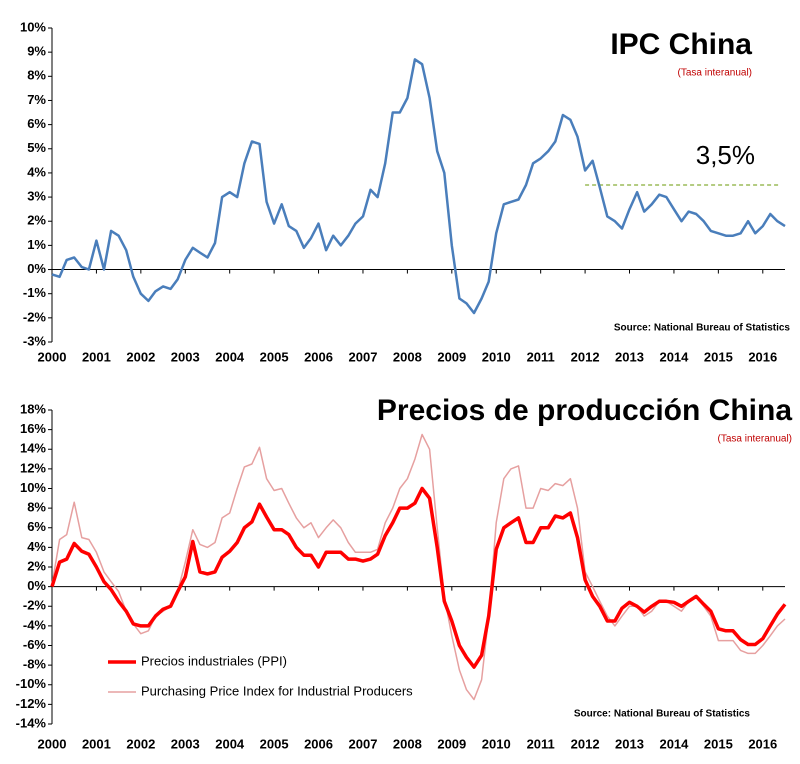 The image size is (800, 764). What do you see at coordinates (35, 292) in the screenshot?
I see `y-tick-label: -1%` at bounding box center [35, 292].